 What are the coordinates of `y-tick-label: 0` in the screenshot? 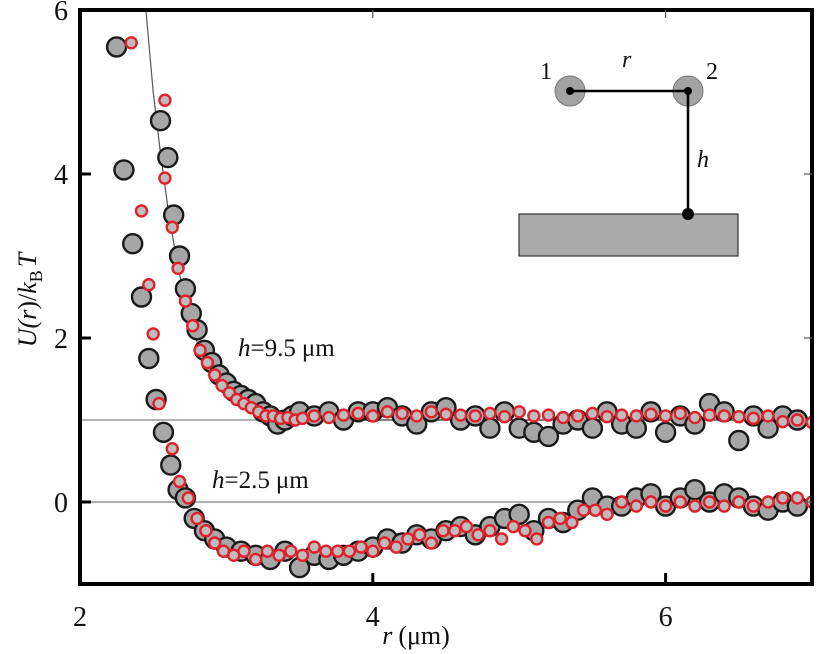 It's located at (61, 503).